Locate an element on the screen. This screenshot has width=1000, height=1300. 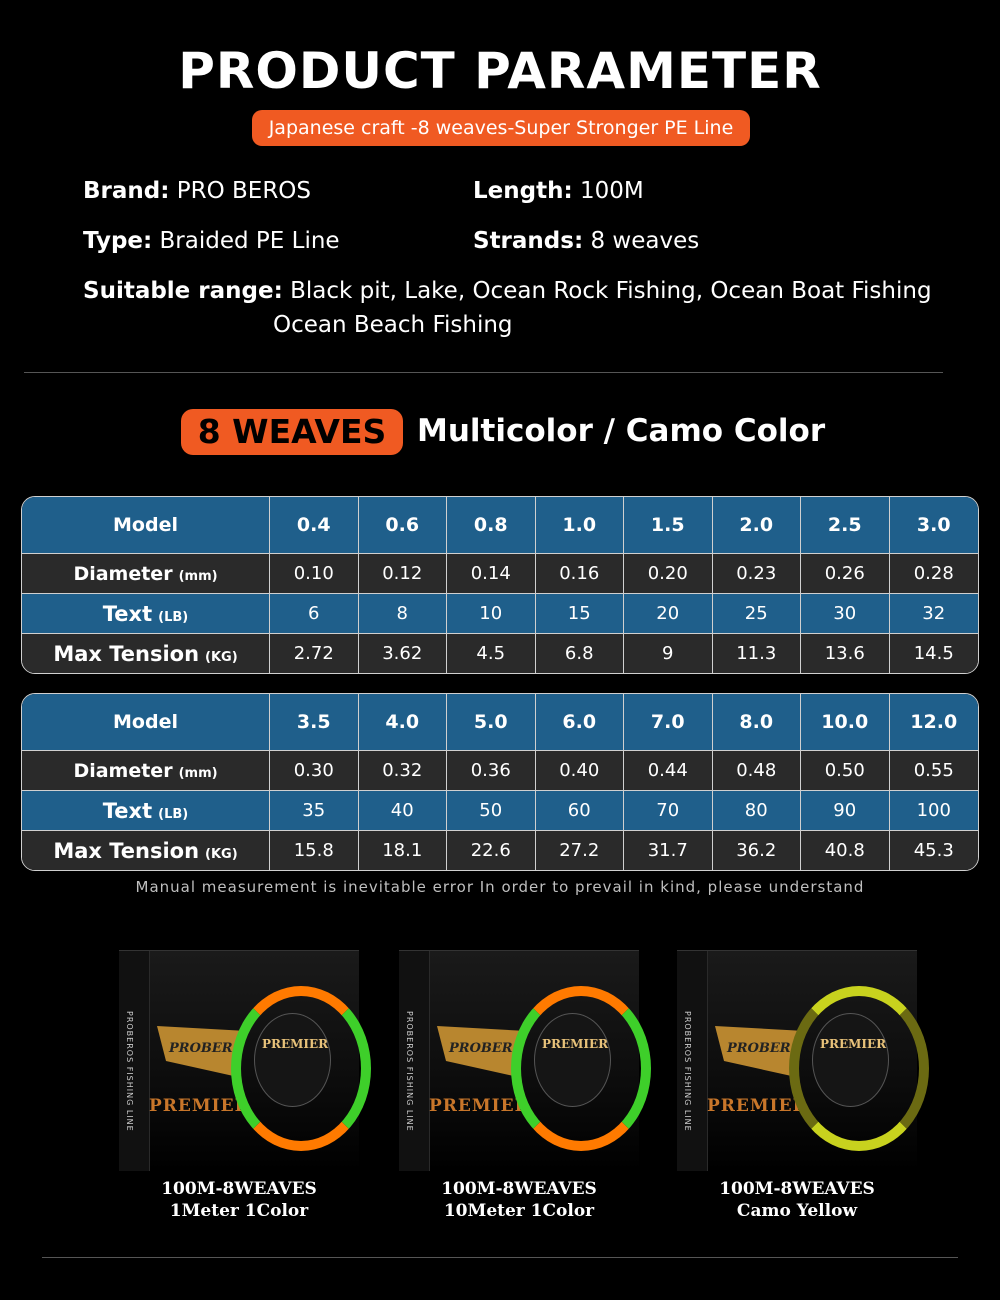
box-side-panel: PROBEROS FISHING LINE is located at coordinates (134, 1061).